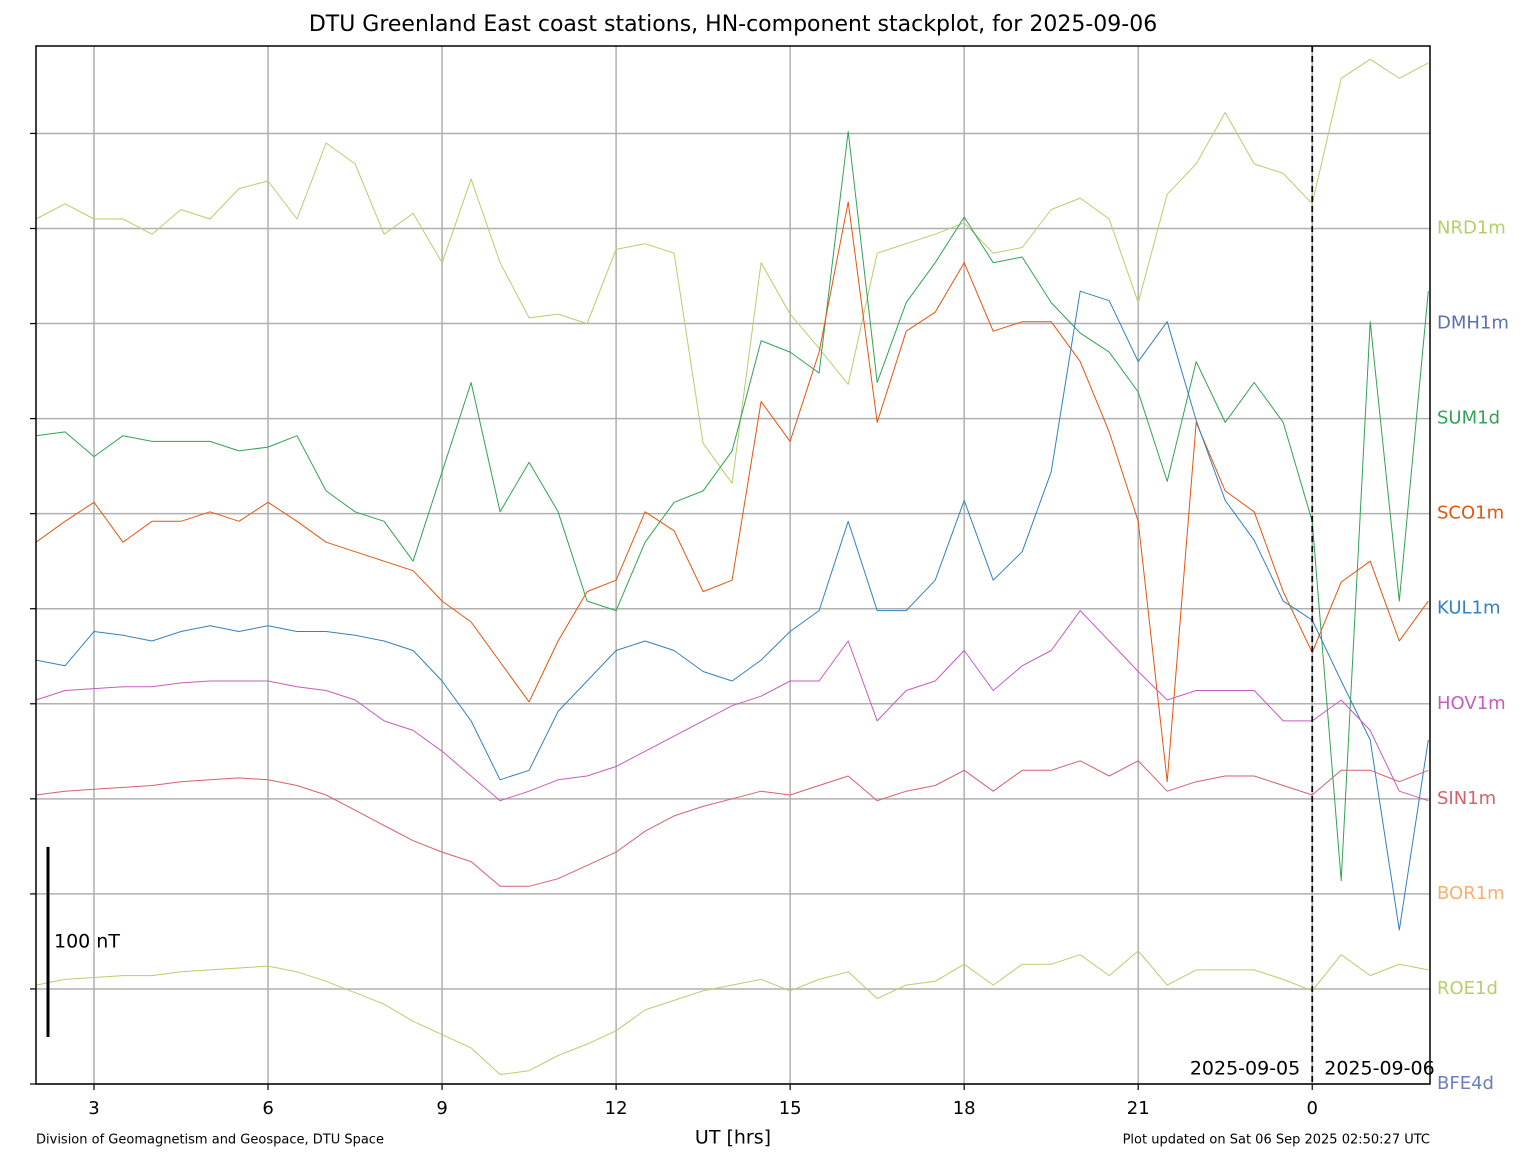 Image resolution: width=1535 pixels, height=1163 pixels. What do you see at coordinates (1471, 228) in the screenshot?
I see `series-label: NRD1m` at bounding box center [1471, 228].